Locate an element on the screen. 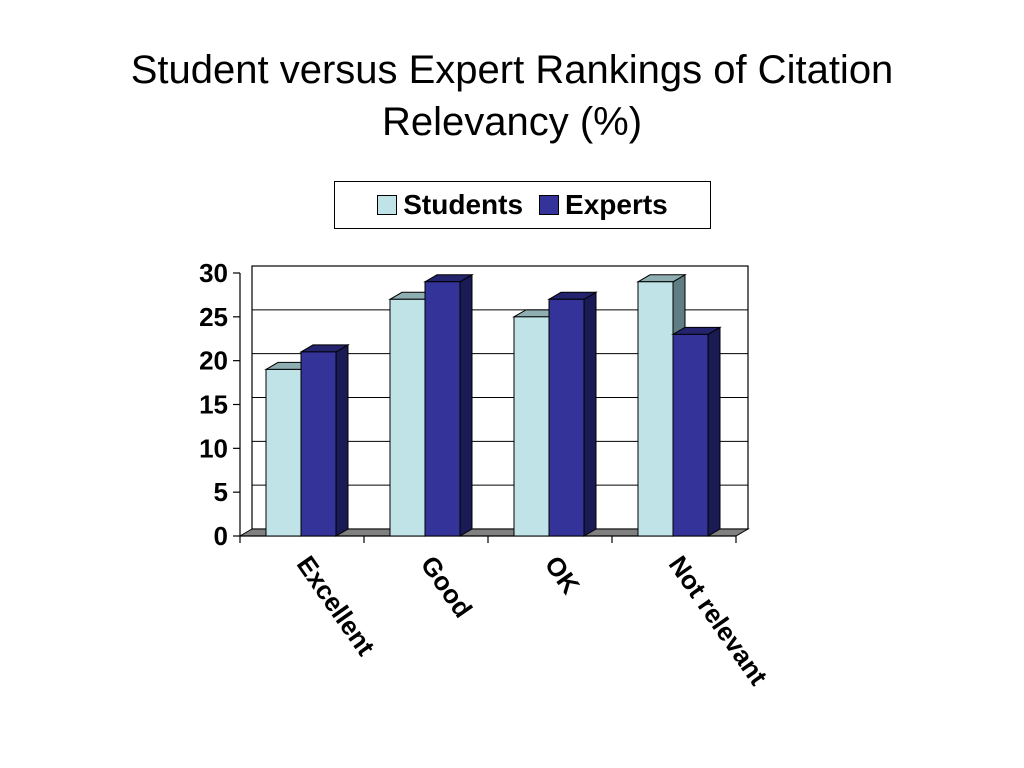  chart-legend: Students Experts is located at coordinates (522, 205).